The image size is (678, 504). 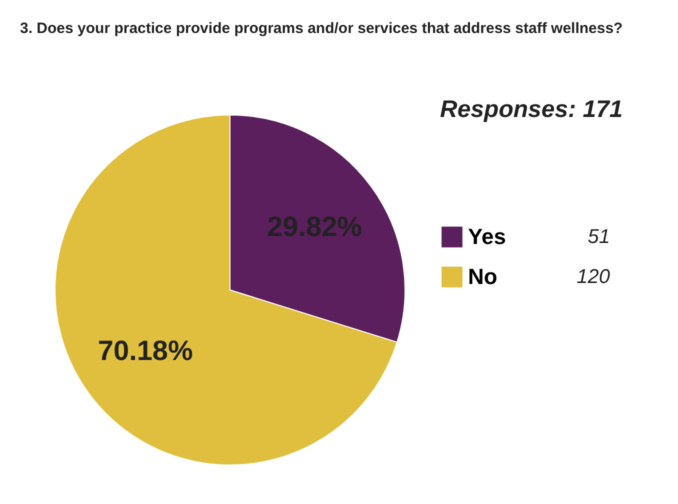 What do you see at coordinates (483, 276) in the screenshot?
I see `legend-label: No` at bounding box center [483, 276].